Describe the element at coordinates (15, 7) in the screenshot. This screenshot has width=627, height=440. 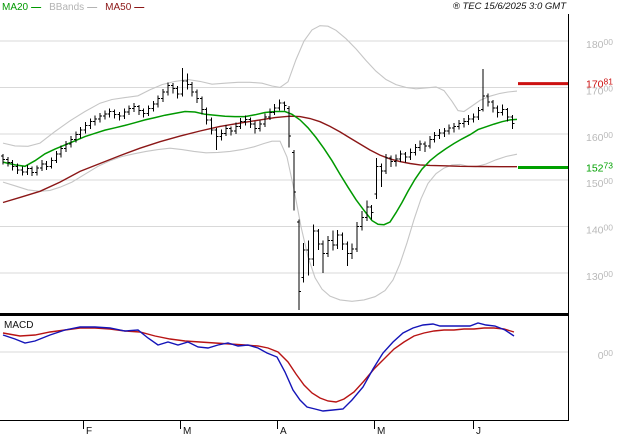
I see `legend-label-ma20: MA20` at that location.